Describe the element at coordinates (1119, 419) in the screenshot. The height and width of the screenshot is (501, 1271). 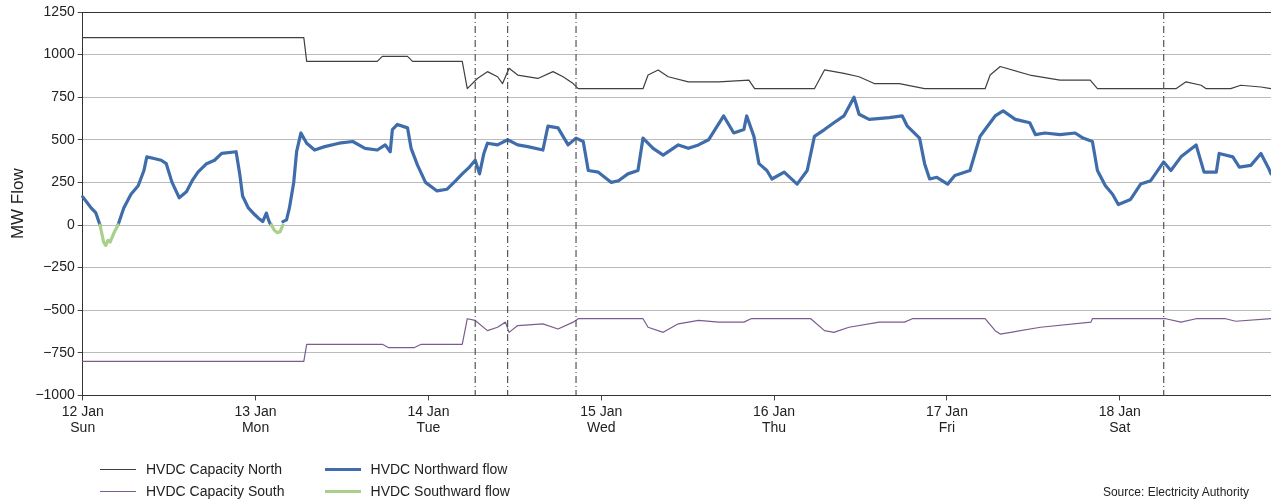
I see `x-tick-label: 18 Jan Sat` at that location.